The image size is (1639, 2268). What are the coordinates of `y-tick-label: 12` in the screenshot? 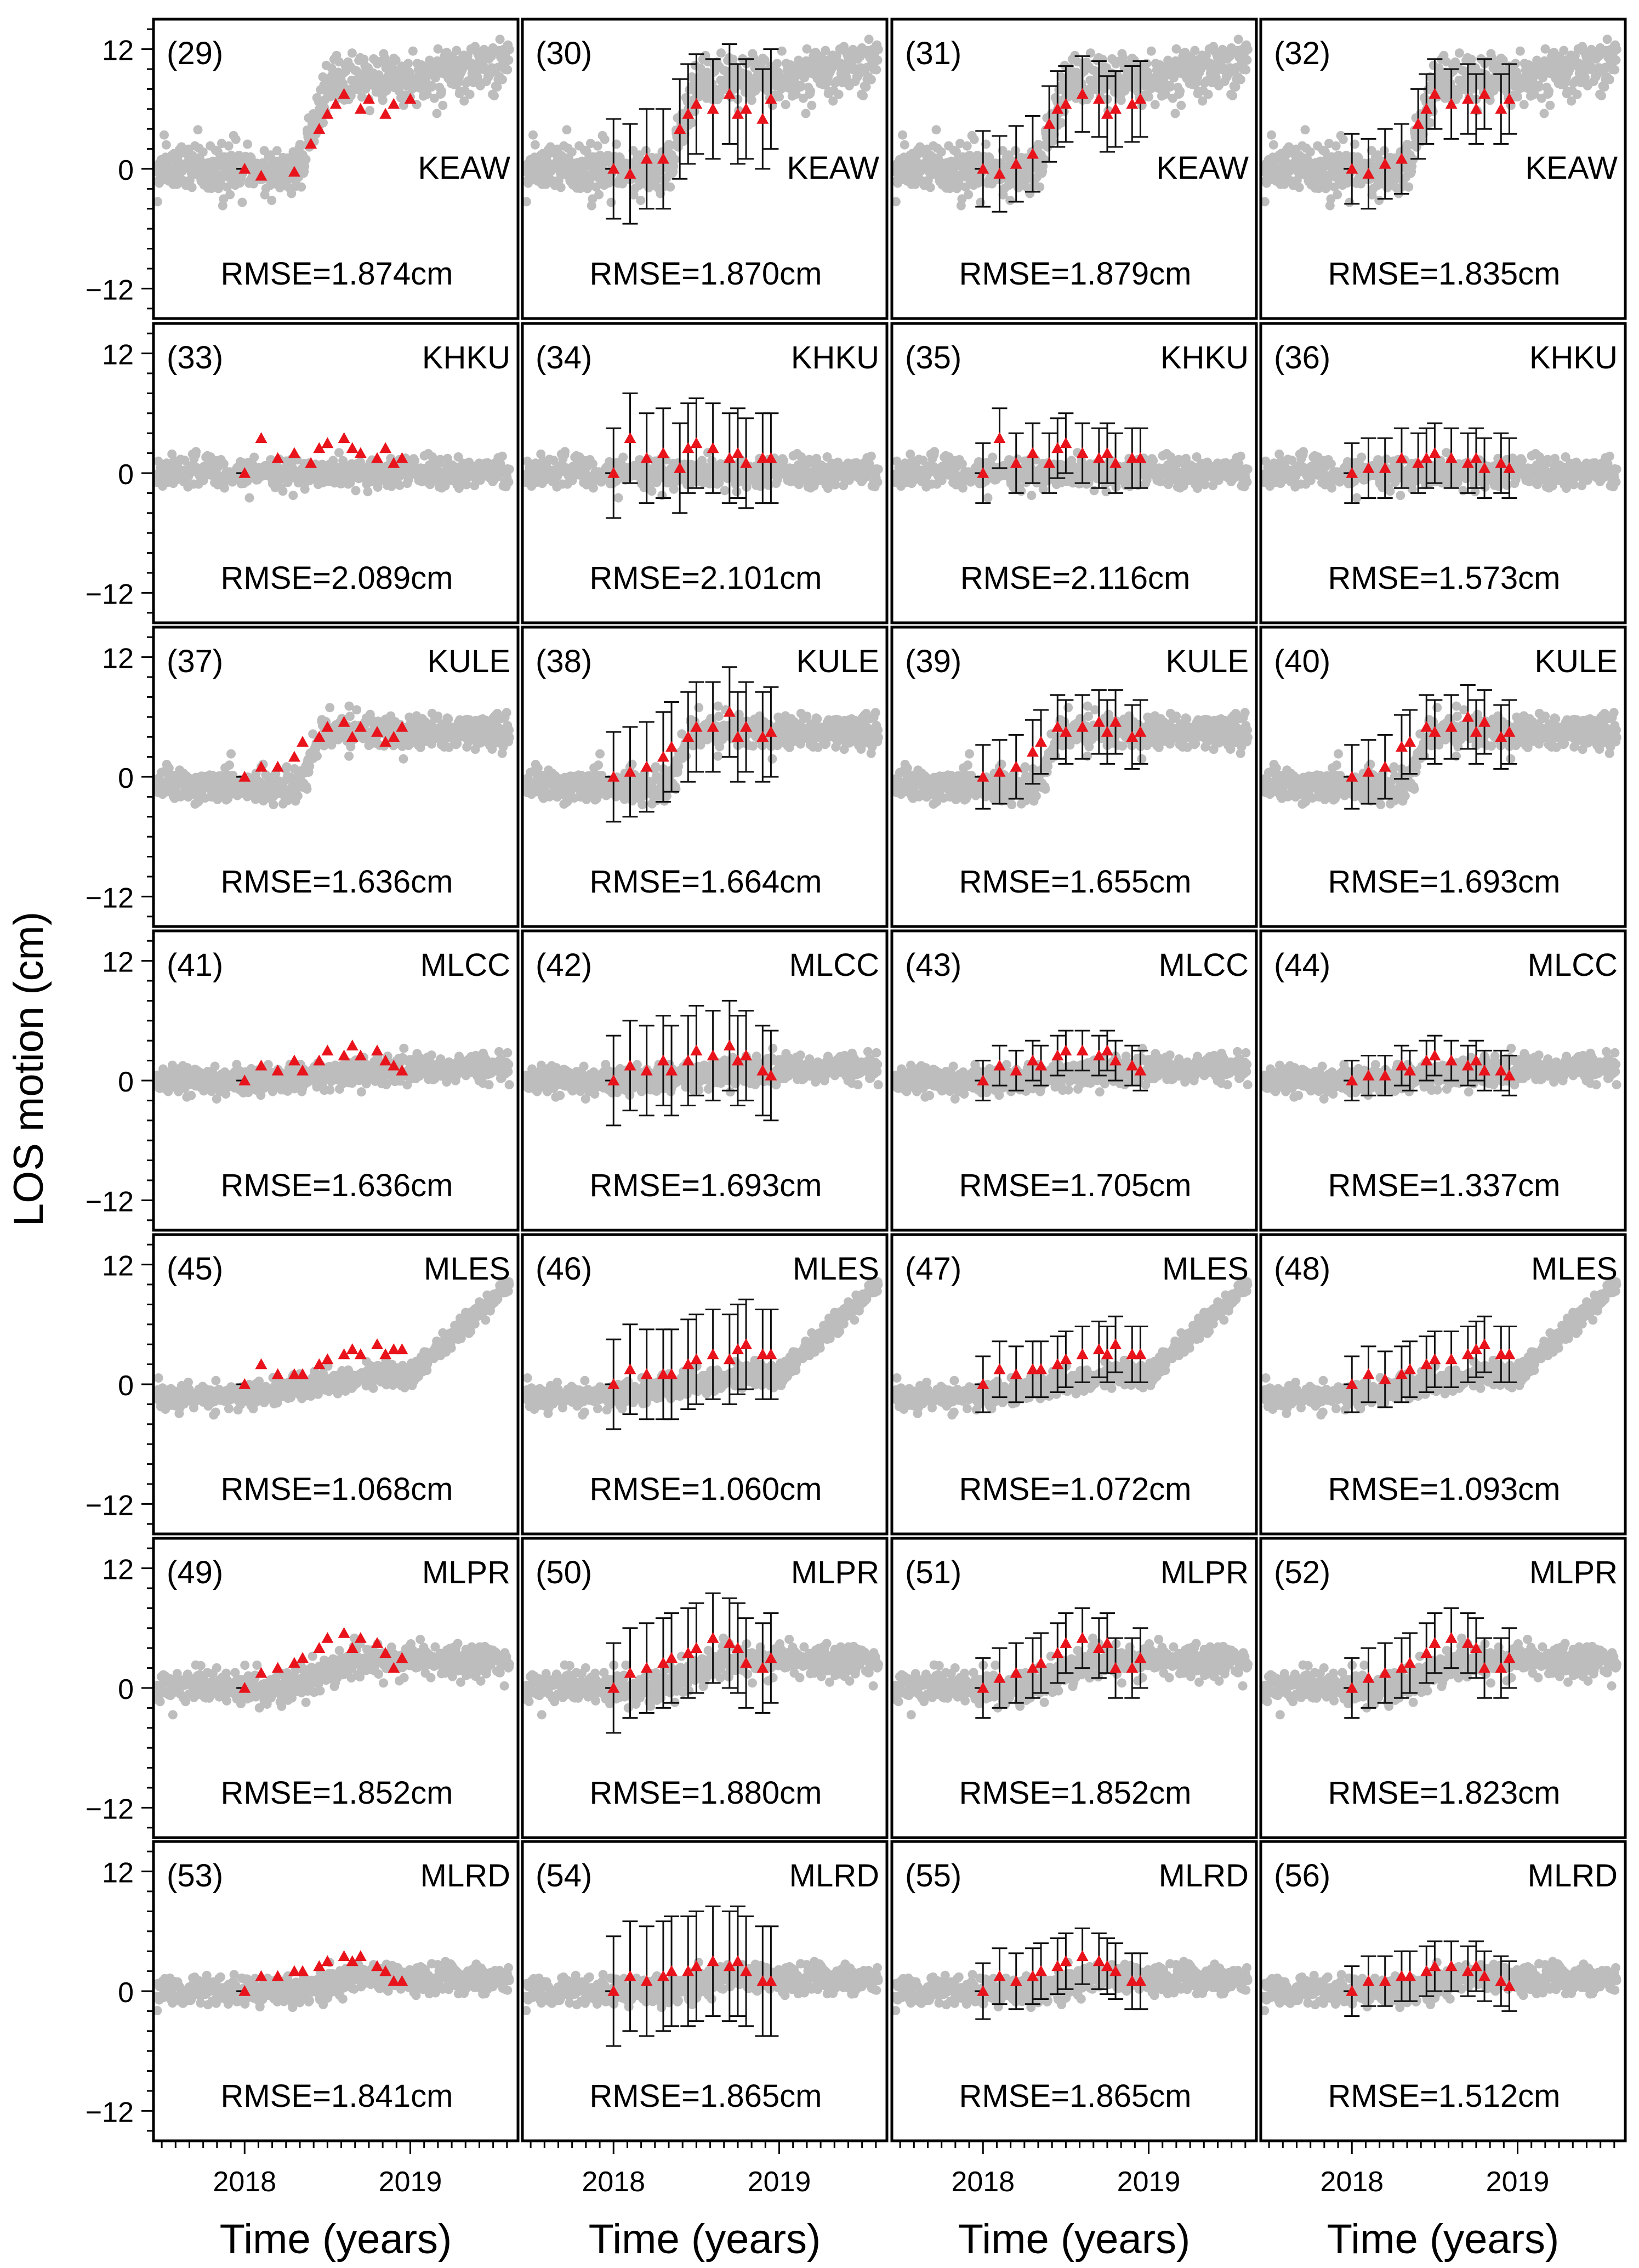 It's located at (118, 355).